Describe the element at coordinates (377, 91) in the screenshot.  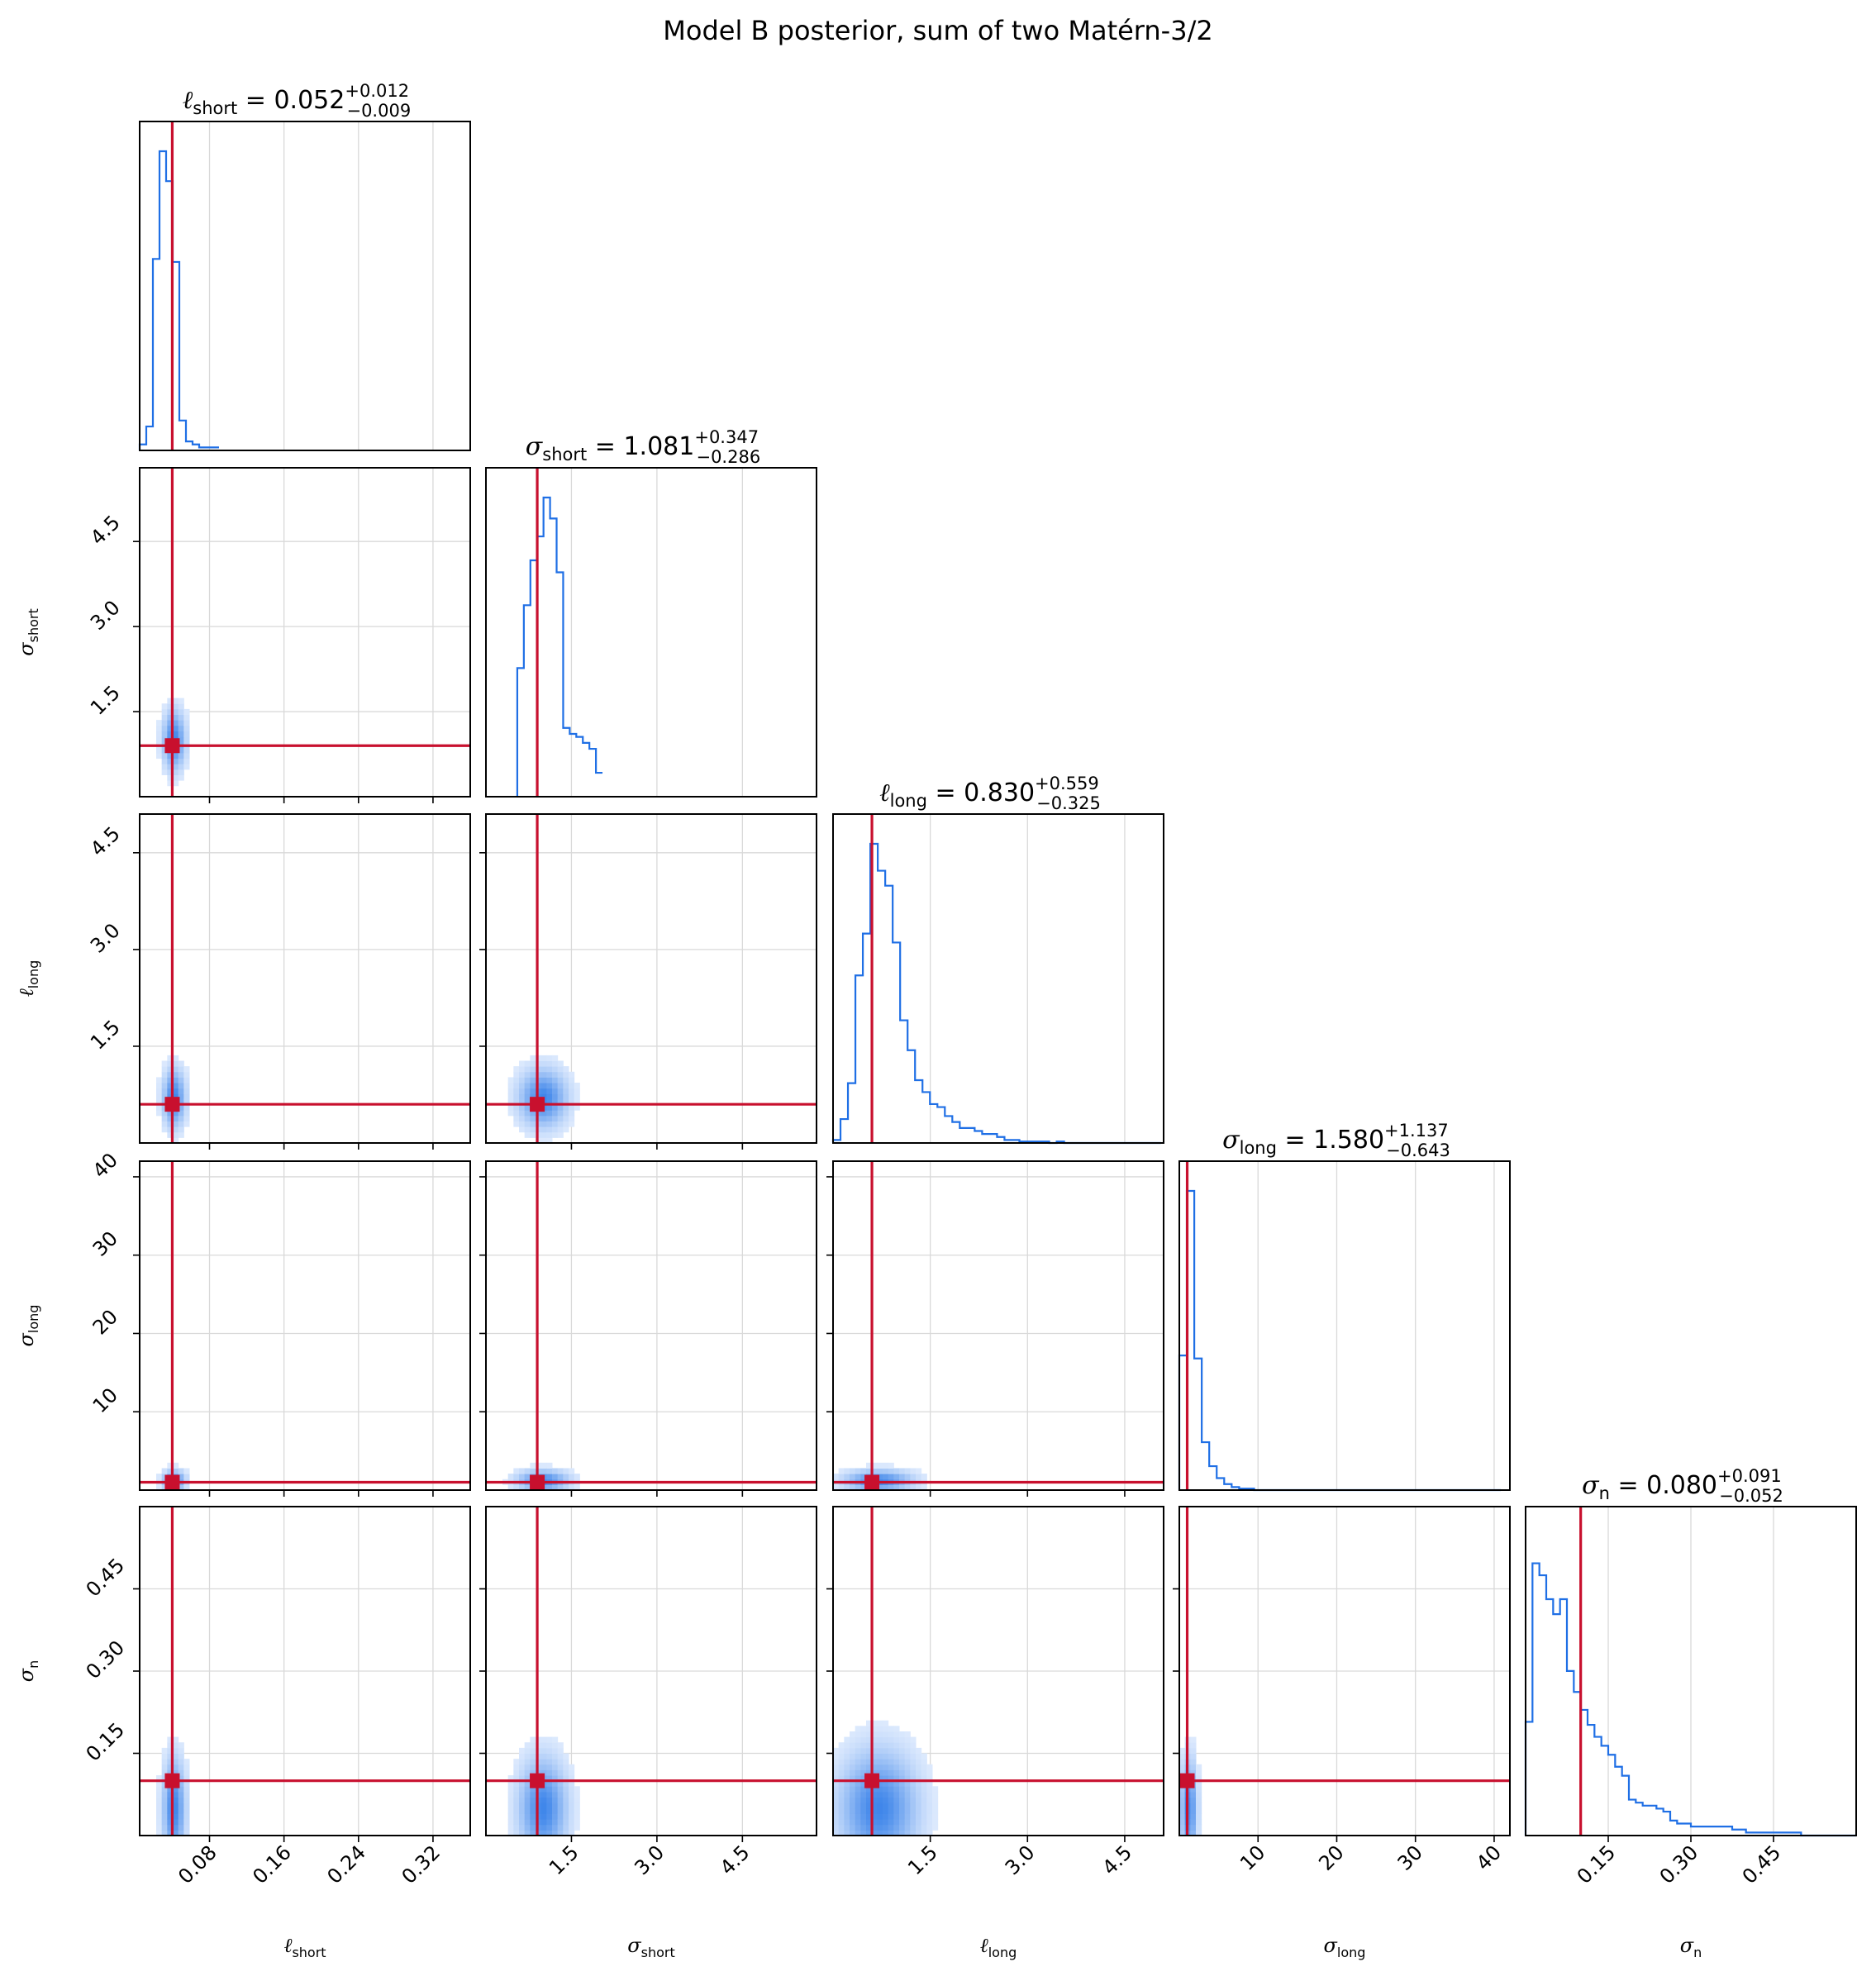
I see `title-upper-error: +0.012` at that location.